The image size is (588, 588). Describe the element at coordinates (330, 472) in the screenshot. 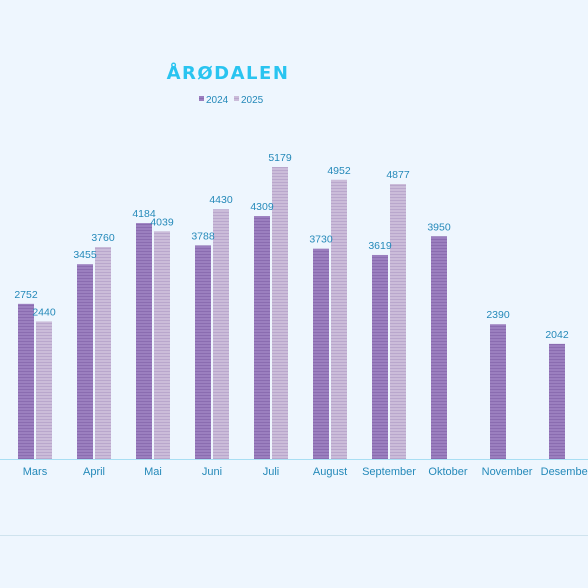

I see `x-tick-august: August` at that location.